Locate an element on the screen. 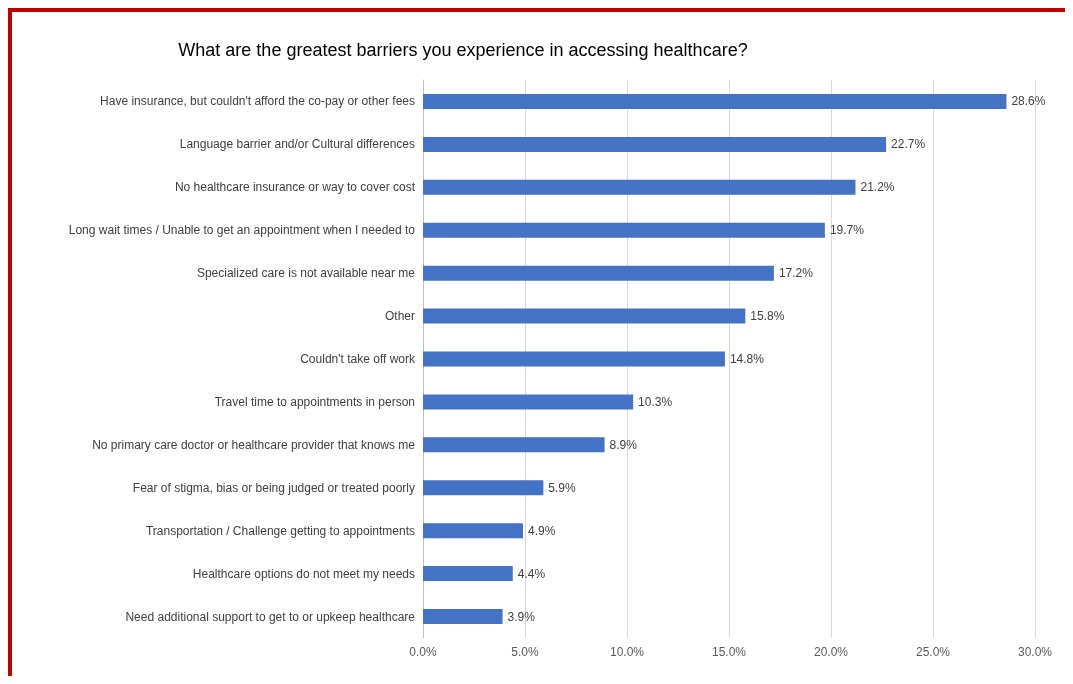 This screenshot has width=1073, height=684. y-tick-label: No primary care doctor or healthcare provider that knows me is located at coordinates (254, 444).